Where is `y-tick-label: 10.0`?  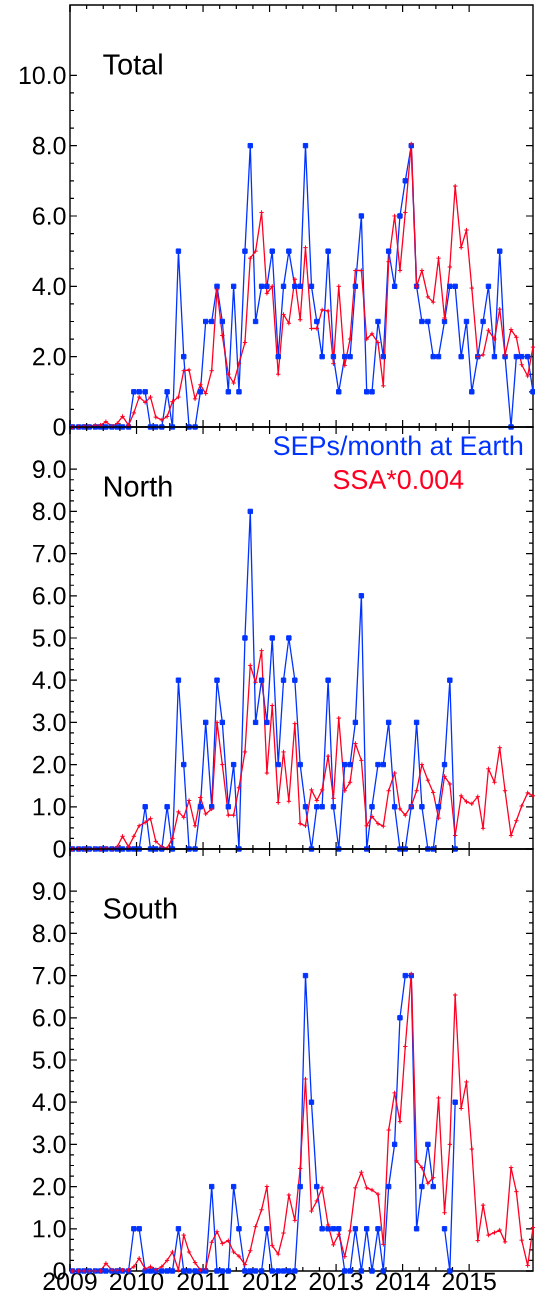
y-tick-label: 10.0 is located at coordinates (42, 75).